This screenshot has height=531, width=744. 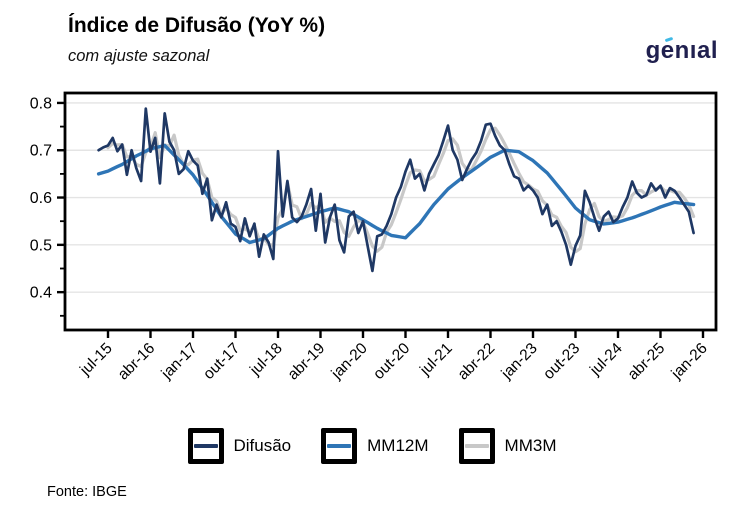 What do you see at coordinates (689, 361) in the screenshot?
I see `x-tick-label: jan-26` at bounding box center [689, 361].